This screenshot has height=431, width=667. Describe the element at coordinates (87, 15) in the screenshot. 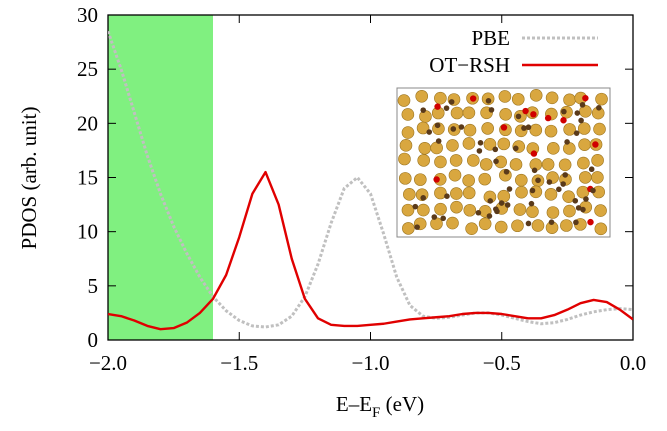

I see `y-tick-label: 30` at that location.